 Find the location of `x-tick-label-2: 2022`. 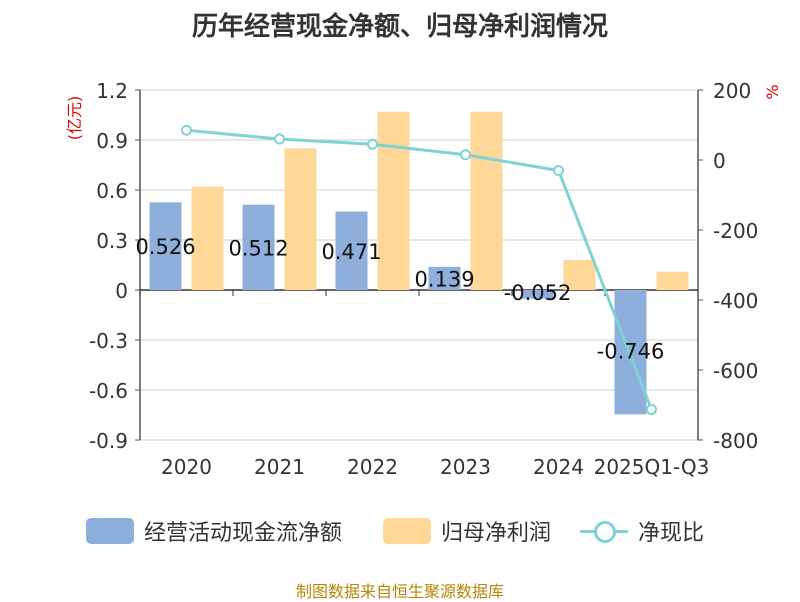

x-tick-label-2: 2022 is located at coordinates (372, 467).